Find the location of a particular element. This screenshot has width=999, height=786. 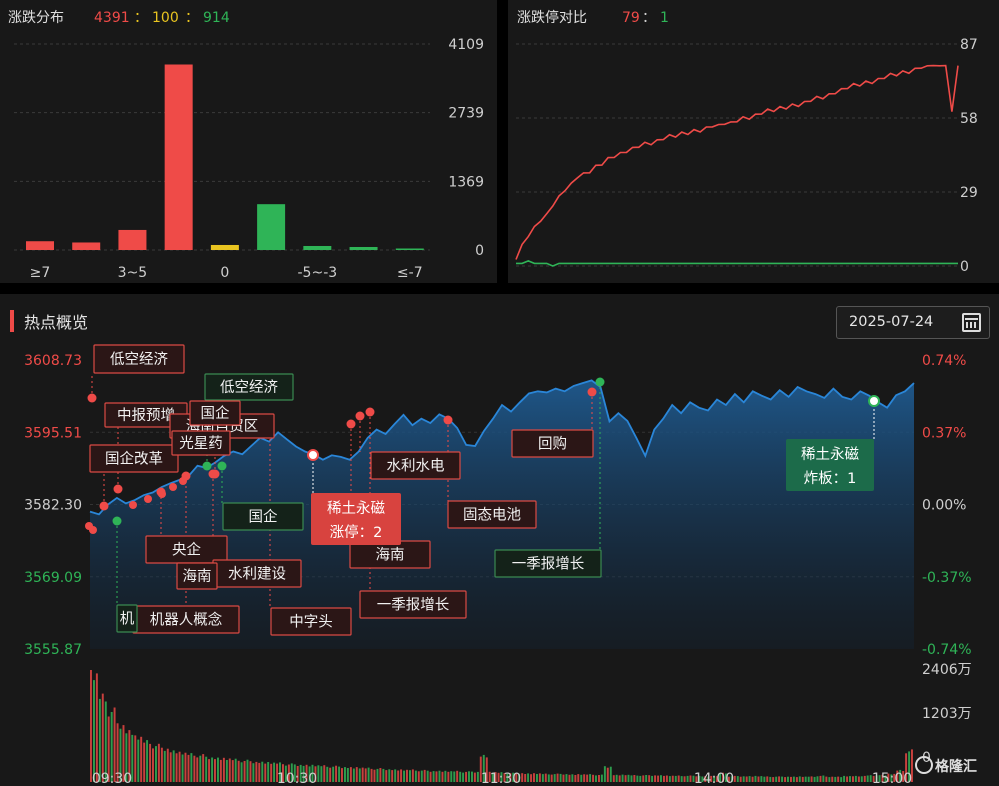

calendar-icon is located at coordinates (971, 322).